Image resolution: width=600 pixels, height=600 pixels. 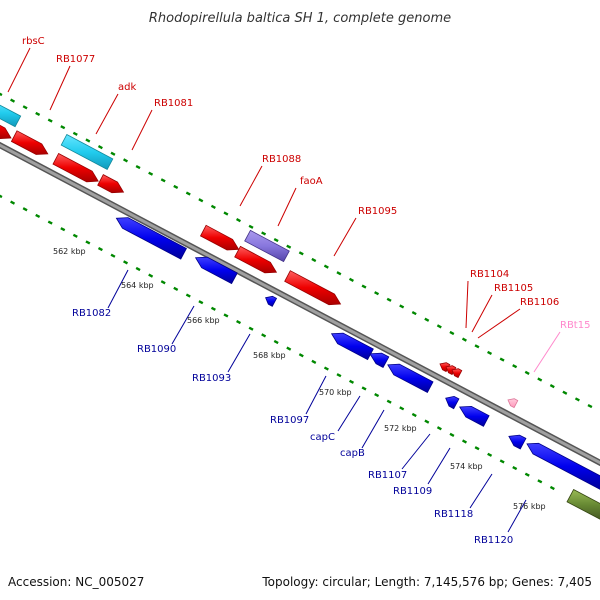 I want to click on gene-label: RB1120, so click(x=493, y=540).